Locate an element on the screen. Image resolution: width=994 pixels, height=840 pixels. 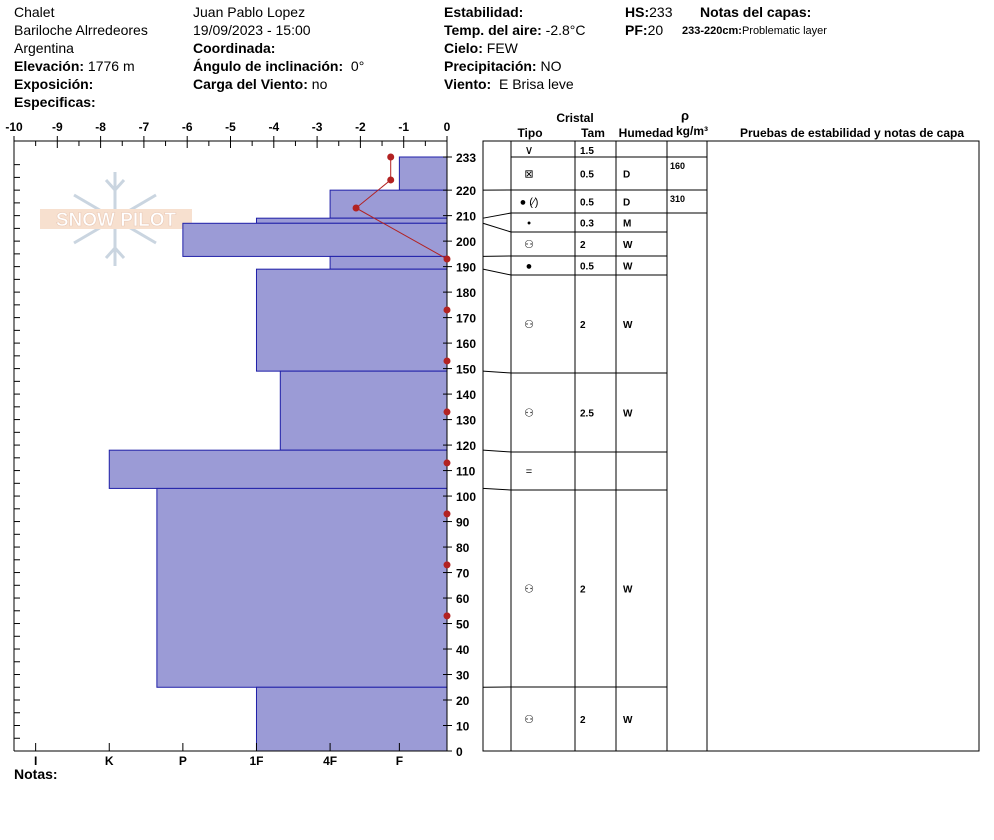
density-unit: kg/m³ is located at coordinates (692, 131).